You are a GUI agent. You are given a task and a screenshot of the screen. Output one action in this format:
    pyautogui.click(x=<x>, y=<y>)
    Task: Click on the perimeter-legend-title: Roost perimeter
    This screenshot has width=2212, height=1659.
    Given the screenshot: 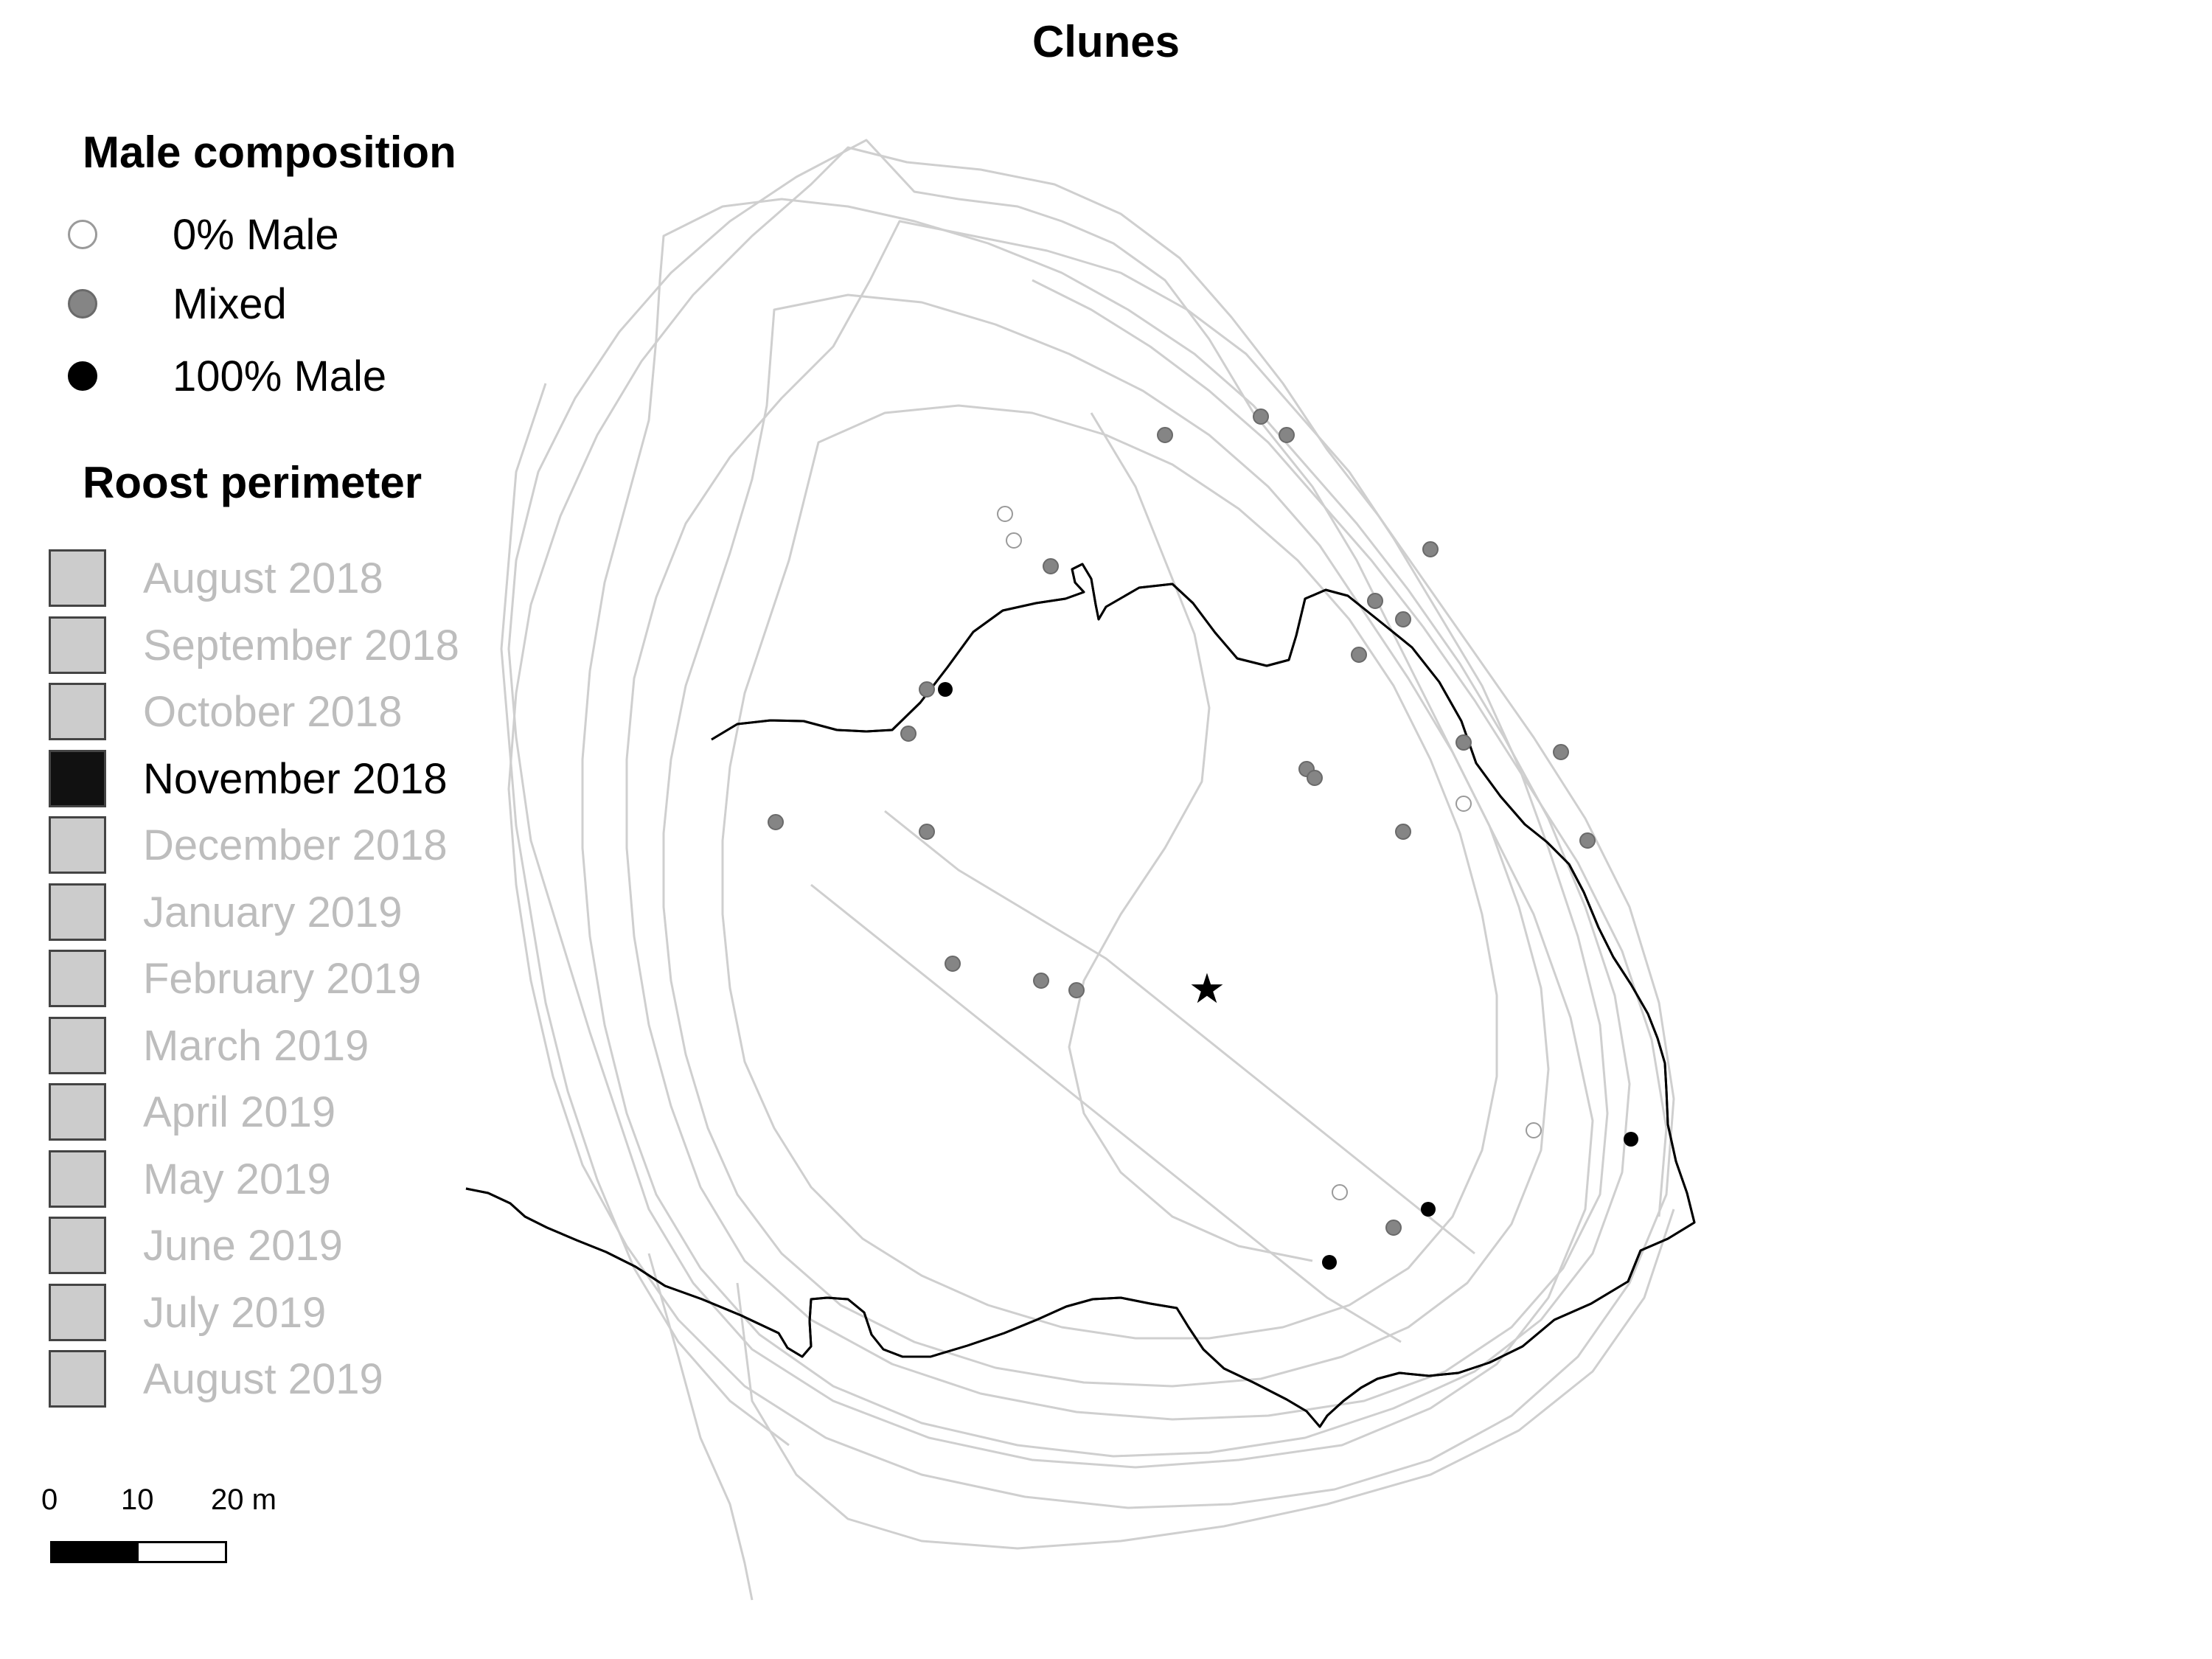 What is the action you would take?
    pyautogui.click(x=252, y=482)
    